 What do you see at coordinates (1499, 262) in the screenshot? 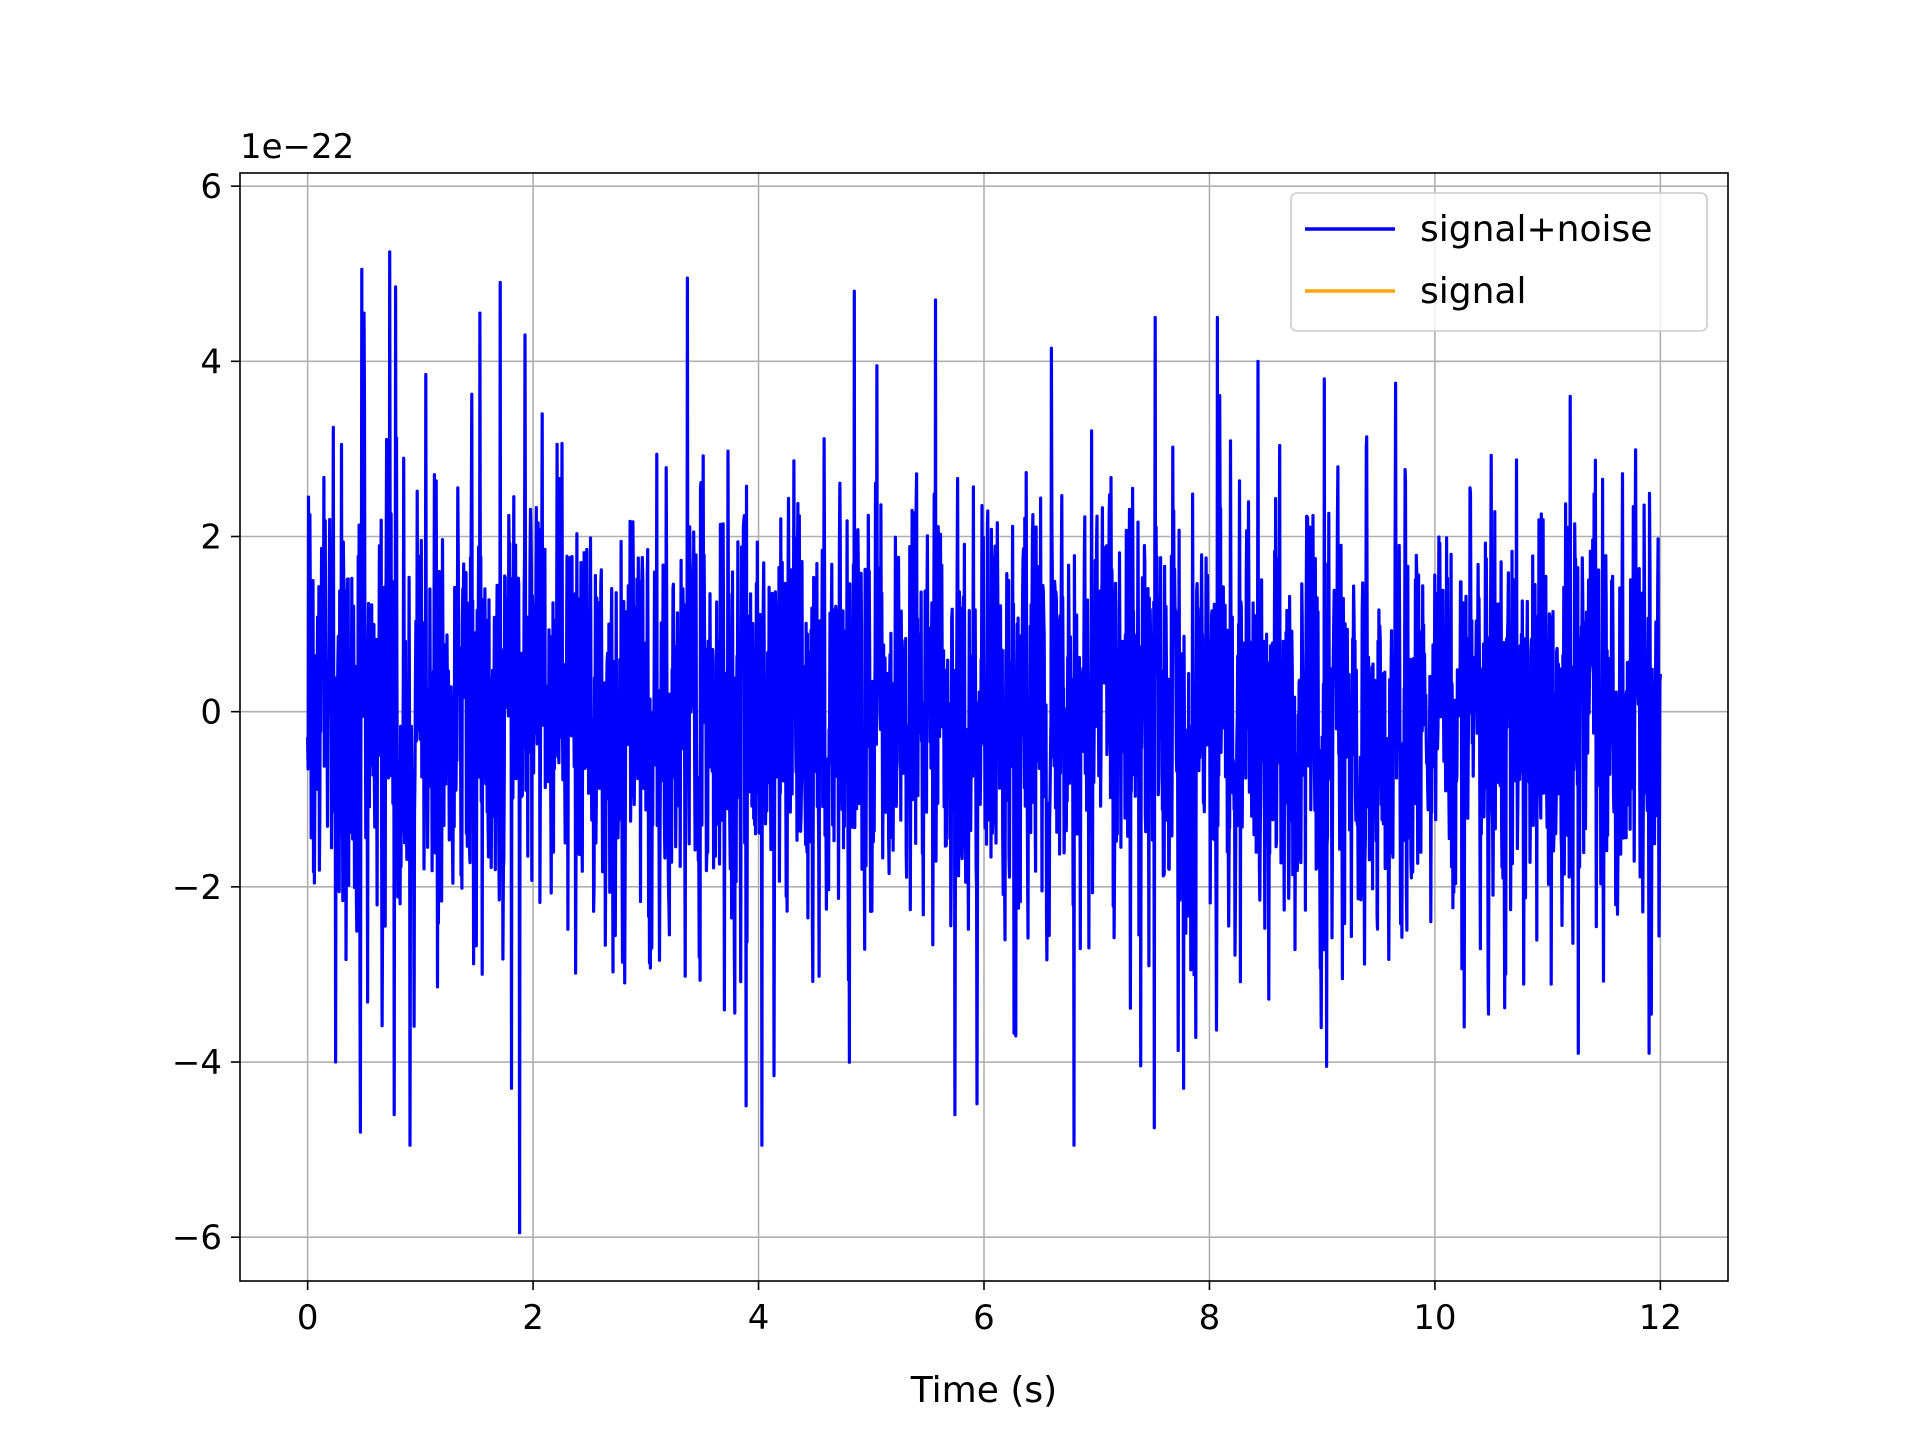
I see `legend: signal+noise signal` at bounding box center [1499, 262].